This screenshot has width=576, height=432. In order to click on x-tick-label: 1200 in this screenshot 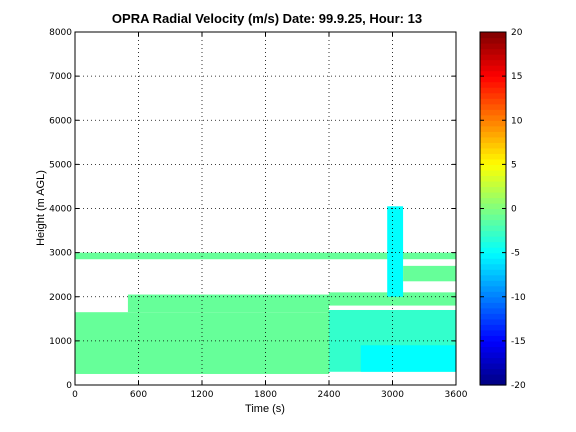, I will do `click(202, 395)`.